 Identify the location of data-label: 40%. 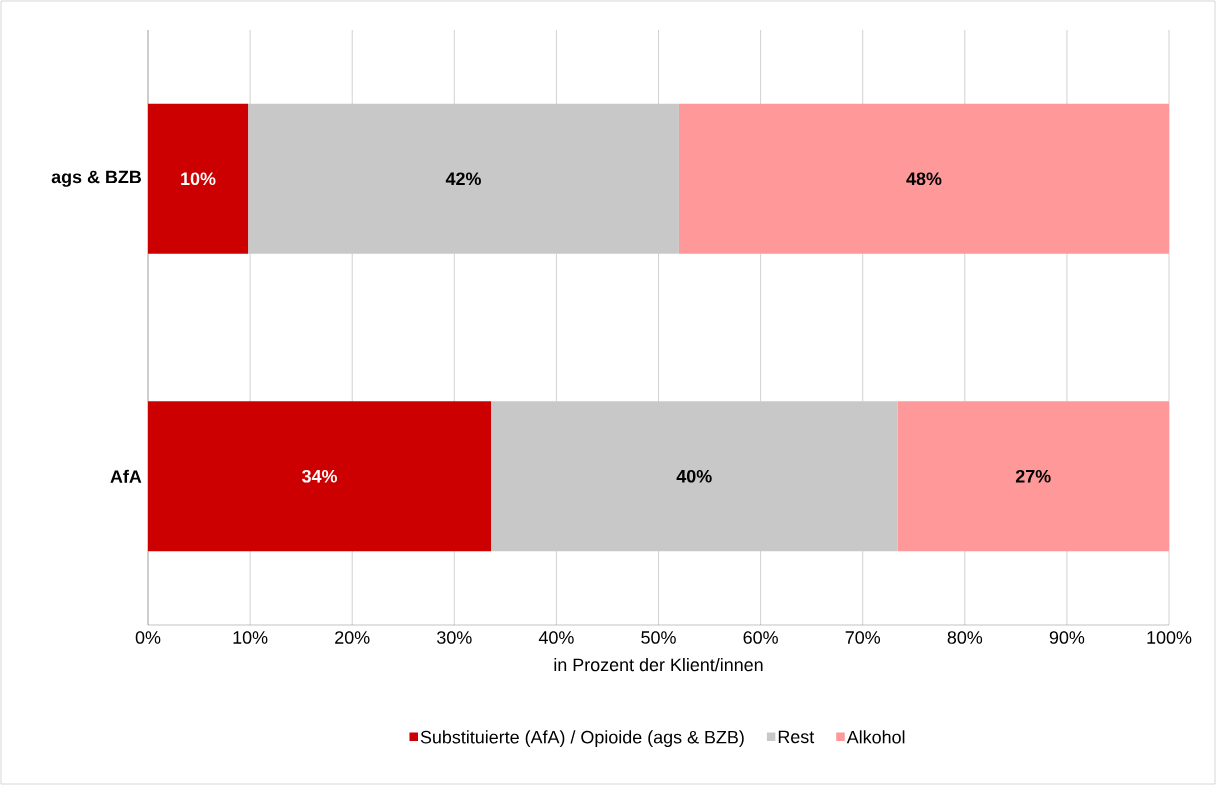
(694, 476).